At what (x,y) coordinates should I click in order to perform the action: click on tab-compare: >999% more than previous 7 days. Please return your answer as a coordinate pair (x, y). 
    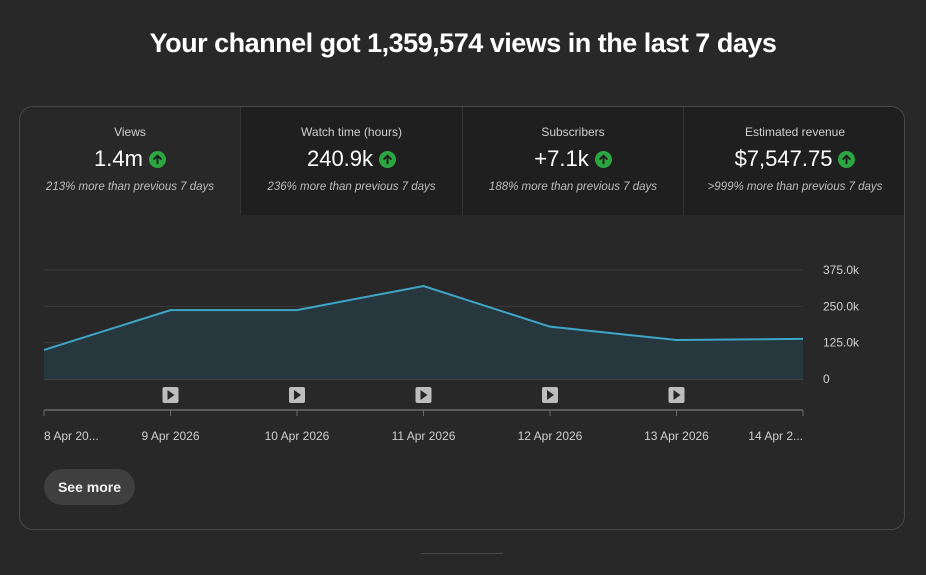
    Looking at the image, I should click on (795, 187).